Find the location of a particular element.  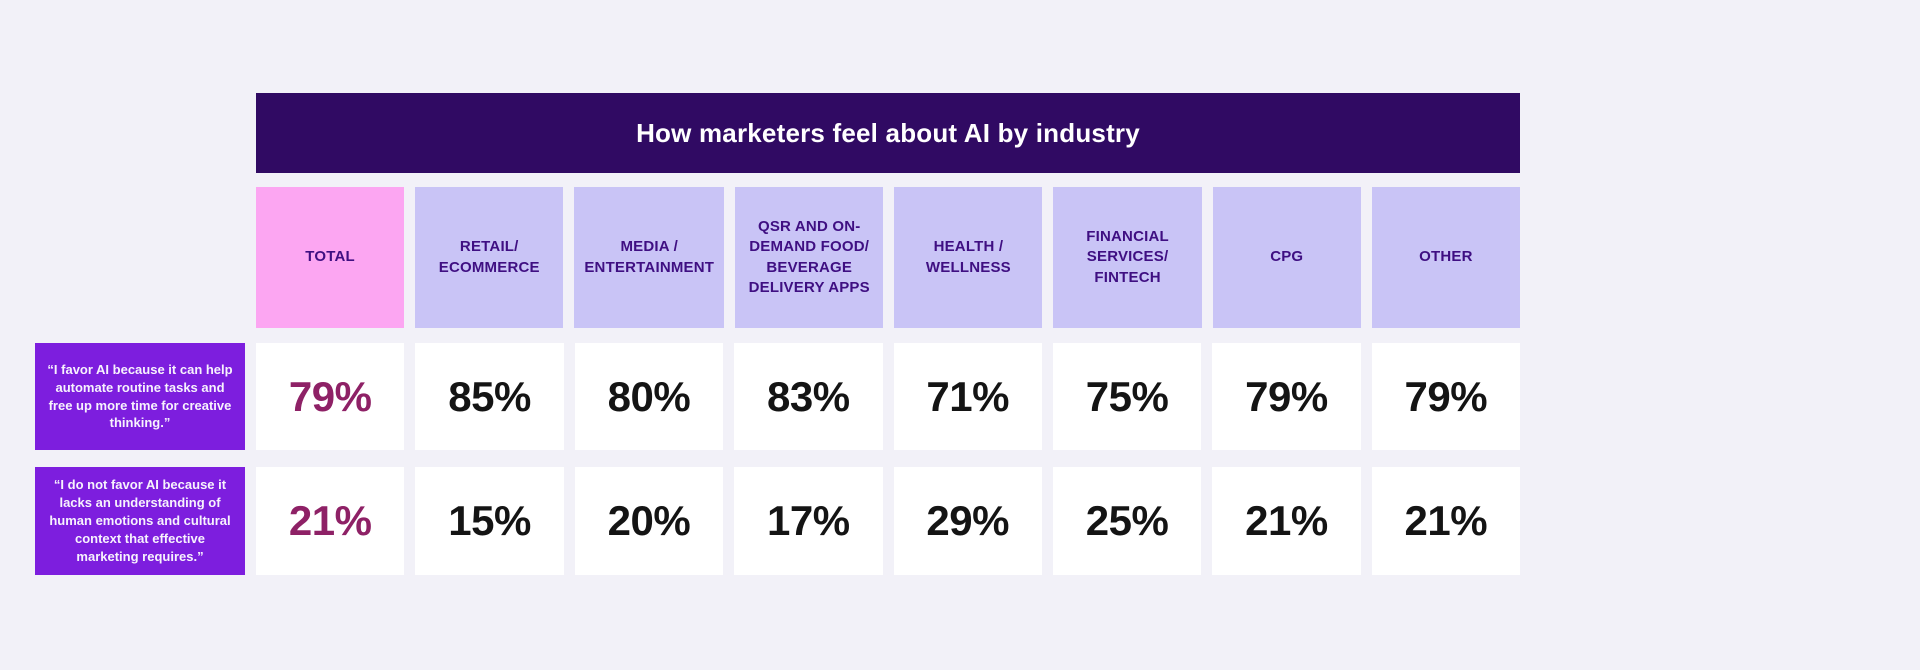

value-favor-health: 71% is located at coordinates (967, 396).